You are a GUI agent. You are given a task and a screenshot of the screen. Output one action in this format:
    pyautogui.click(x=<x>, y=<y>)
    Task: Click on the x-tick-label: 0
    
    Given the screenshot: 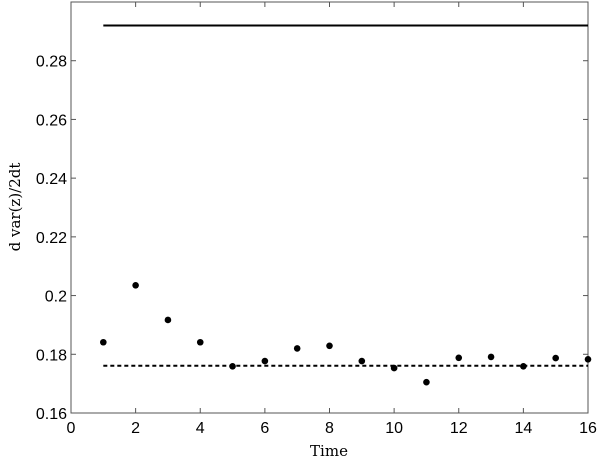 What is the action you would take?
    pyautogui.click(x=71, y=428)
    